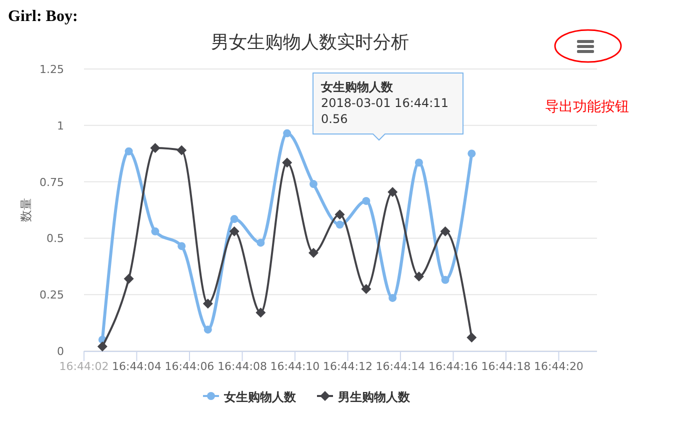 The image size is (678, 439). What do you see at coordinates (137, 366) in the screenshot?
I see `x-tick-label: 16:44:04` at bounding box center [137, 366].